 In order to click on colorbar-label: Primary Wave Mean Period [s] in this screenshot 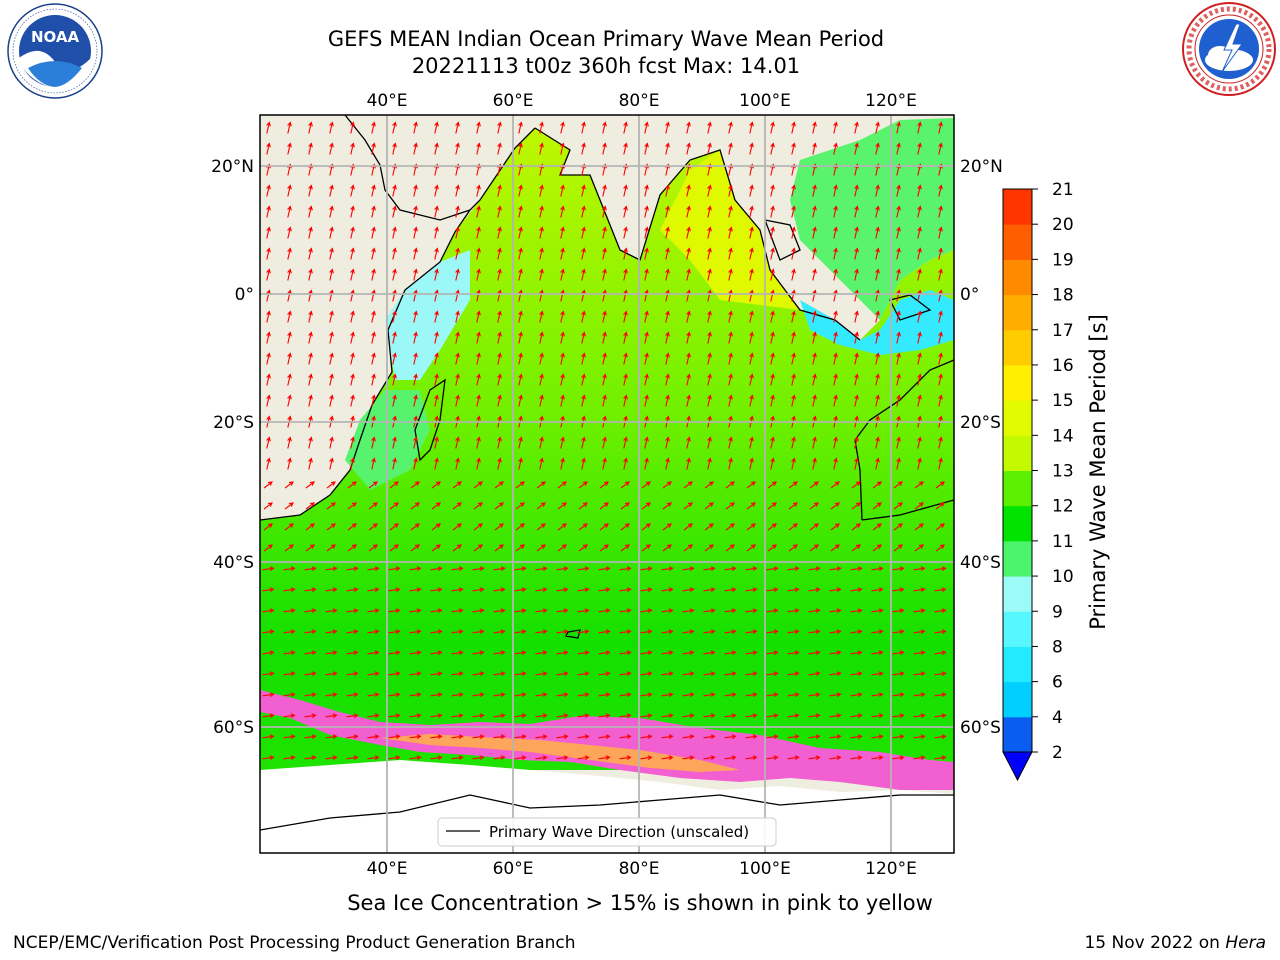, I will do `click(1098, 472)`.